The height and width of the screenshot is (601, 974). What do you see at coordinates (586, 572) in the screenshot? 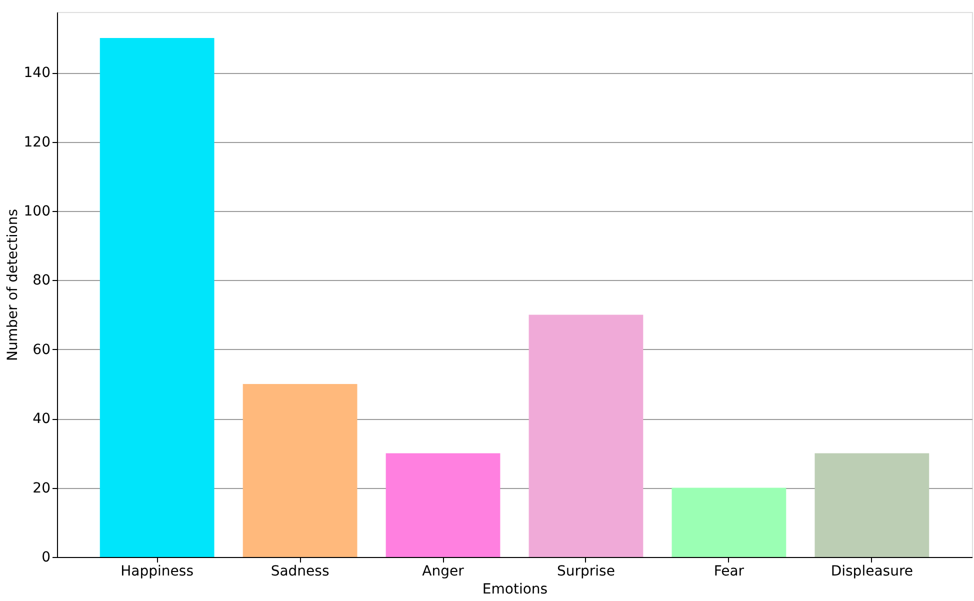
I see `x-tick-label: Surprise` at bounding box center [586, 572].